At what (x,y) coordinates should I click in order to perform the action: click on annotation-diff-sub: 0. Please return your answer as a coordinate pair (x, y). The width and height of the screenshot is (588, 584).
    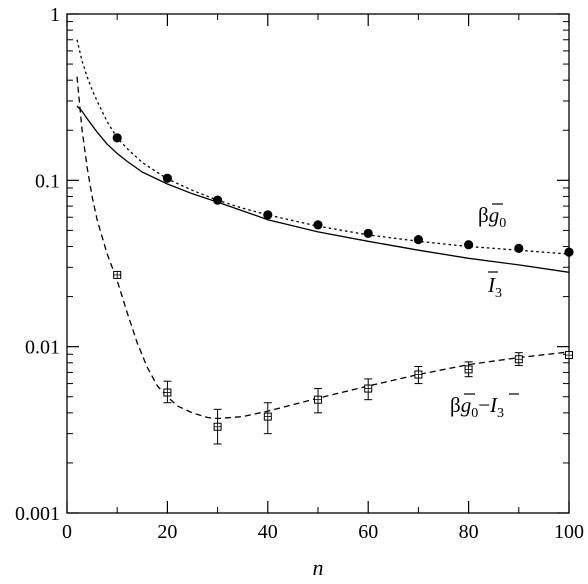
    Looking at the image, I should click on (474, 413).